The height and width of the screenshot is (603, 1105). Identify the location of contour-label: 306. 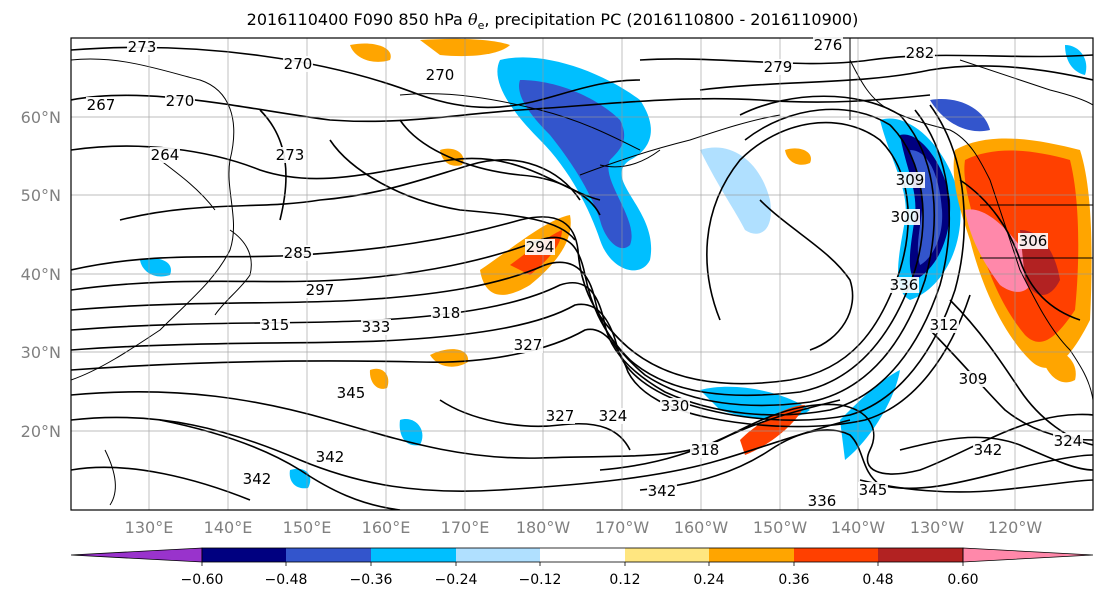
(1033, 241).